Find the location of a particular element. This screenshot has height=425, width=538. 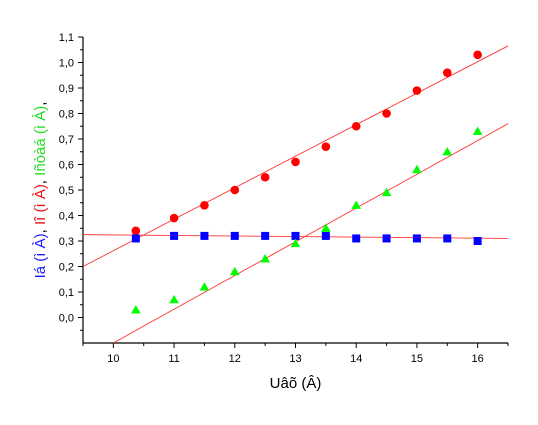

y-tick-label: 0,4 is located at coordinates (66, 217).